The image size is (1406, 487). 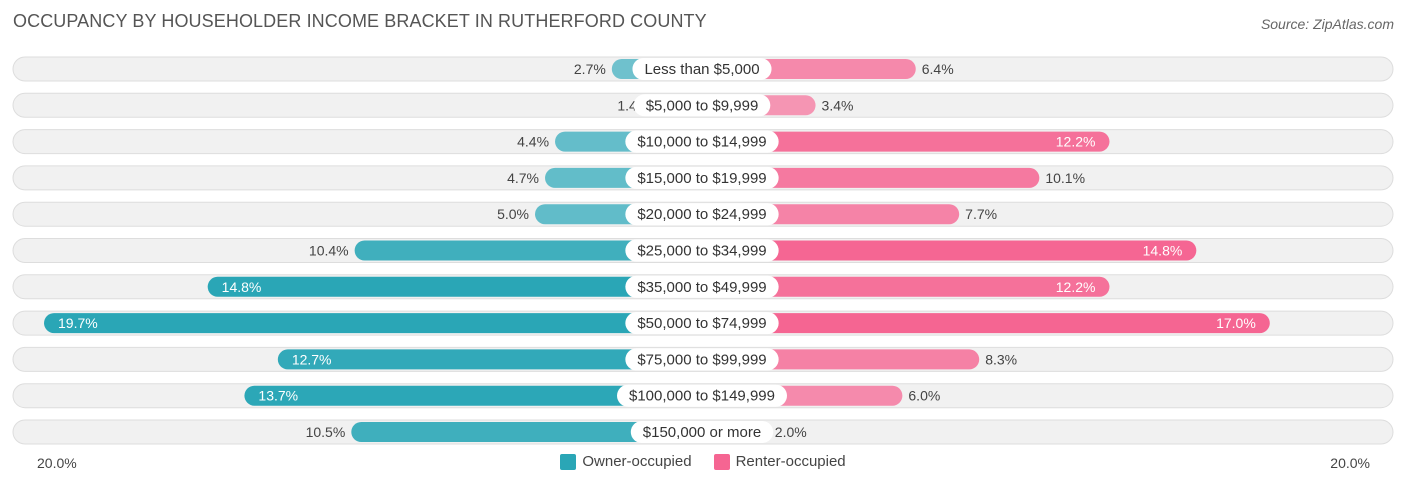 What do you see at coordinates (568, 461) in the screenshot?
I see `legend-swatch-owner` at bounding box center [568, 461].